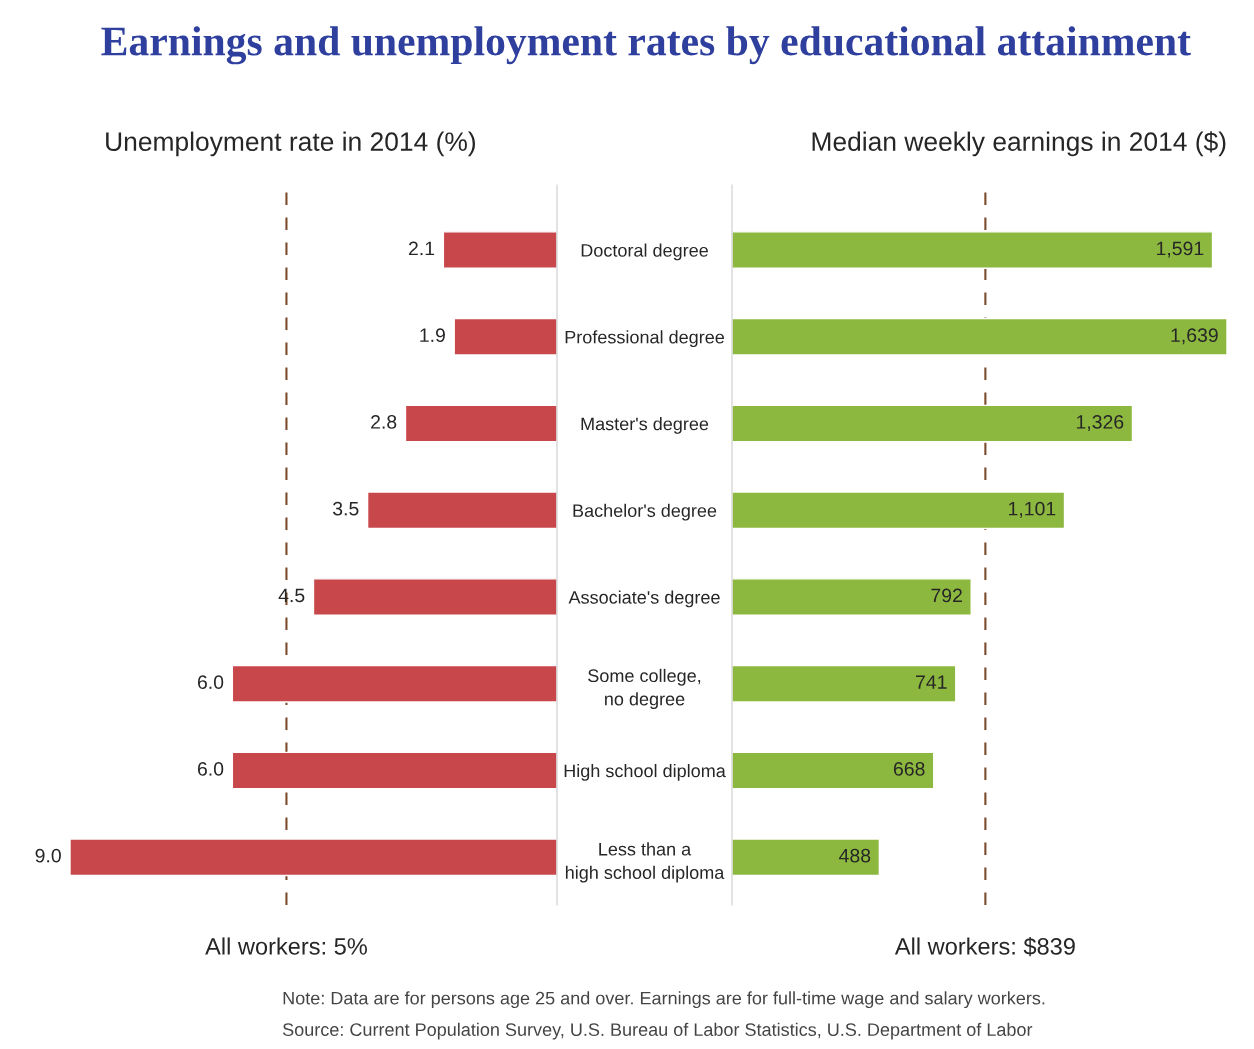 The height and width of the screenshot is (1049, 1254). Describe the element at coordinates (931, 682) in the screenshot. I see `data-label: 741` at that location.